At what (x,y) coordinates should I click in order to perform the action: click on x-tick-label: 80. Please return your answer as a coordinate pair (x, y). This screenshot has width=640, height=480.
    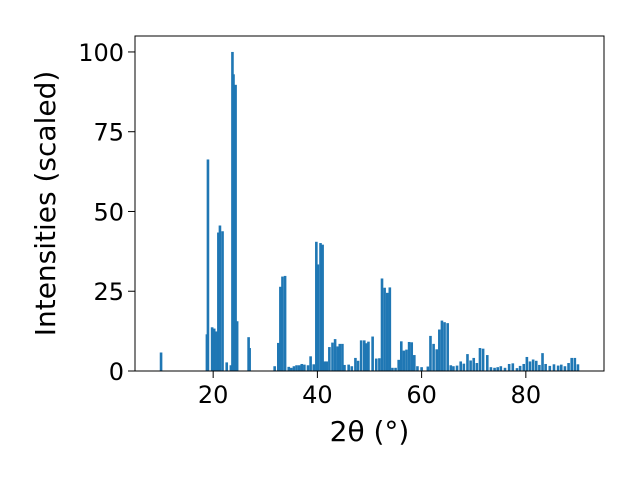
    Looking at the image, I should click on (526, 395).